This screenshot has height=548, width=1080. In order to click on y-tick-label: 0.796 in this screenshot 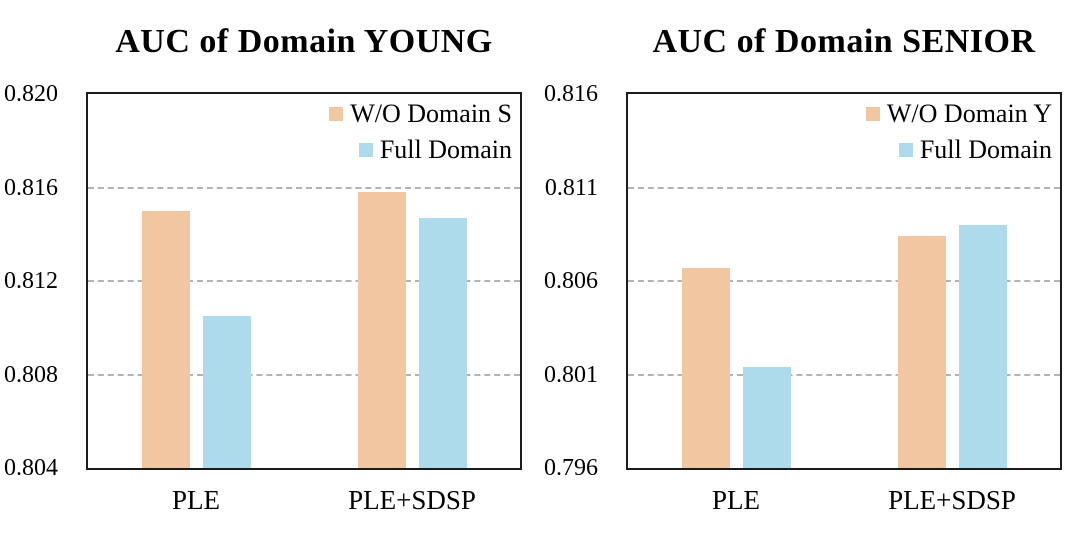, I will do `click(571, 468)`.